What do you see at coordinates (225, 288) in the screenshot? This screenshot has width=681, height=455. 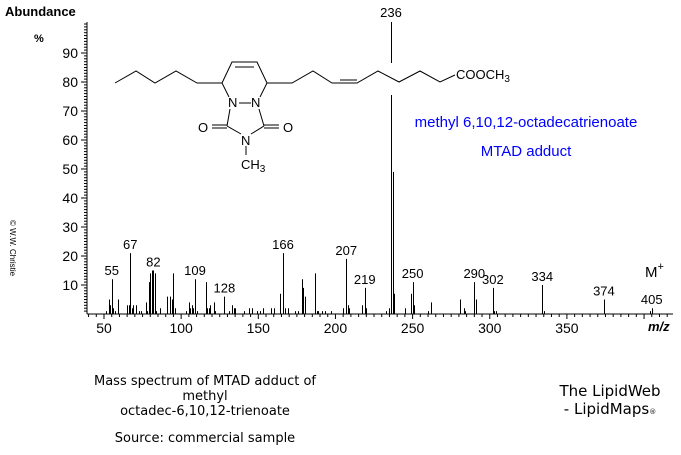 I see `peak-label-128: 128` at bounding box center [225, 288].